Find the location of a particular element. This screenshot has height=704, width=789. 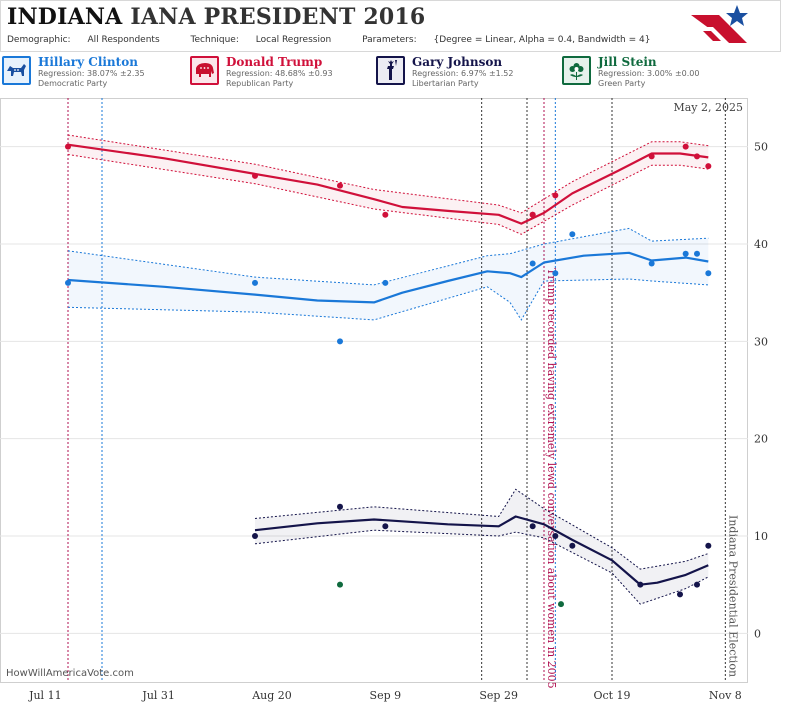

credit-text: HowWillAmericaVote.com is located at coordinates (70, 673).